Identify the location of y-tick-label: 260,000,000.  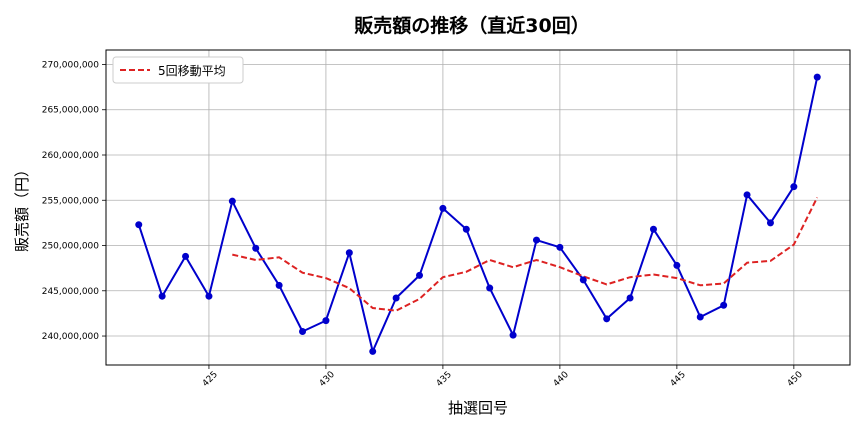
(71, 156).